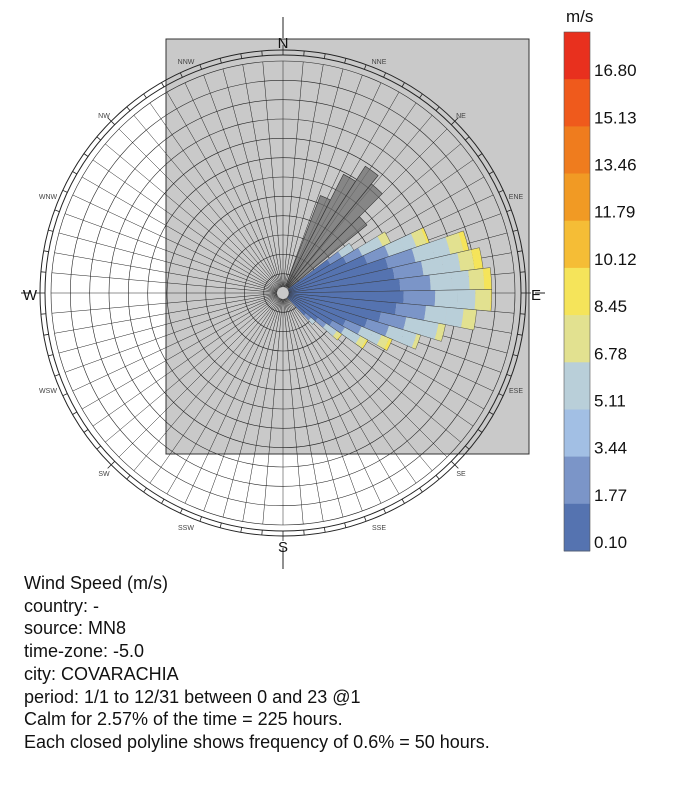  What do you see at coordinates (461, 116) in the screenshot?
I see `label-ne: NE` at bounding box center [461, 116].